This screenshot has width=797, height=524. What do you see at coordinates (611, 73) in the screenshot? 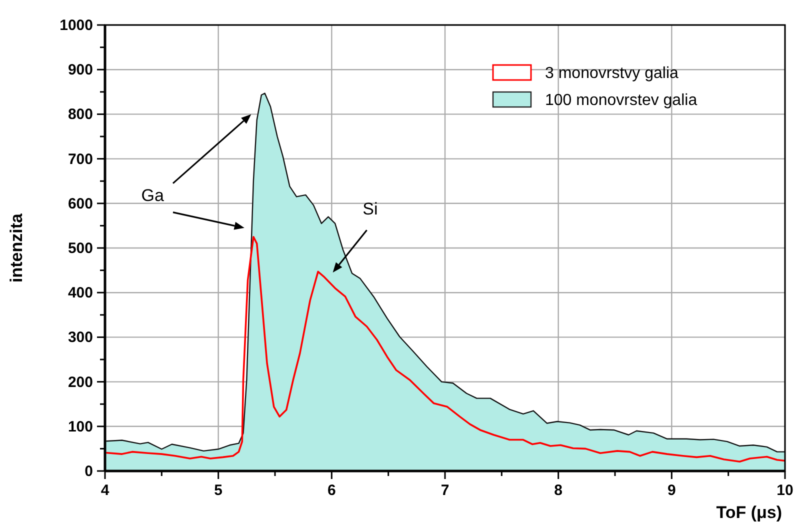
I see `legend-label: 3 monovrstvy galia` at bounding box center [611, 73].